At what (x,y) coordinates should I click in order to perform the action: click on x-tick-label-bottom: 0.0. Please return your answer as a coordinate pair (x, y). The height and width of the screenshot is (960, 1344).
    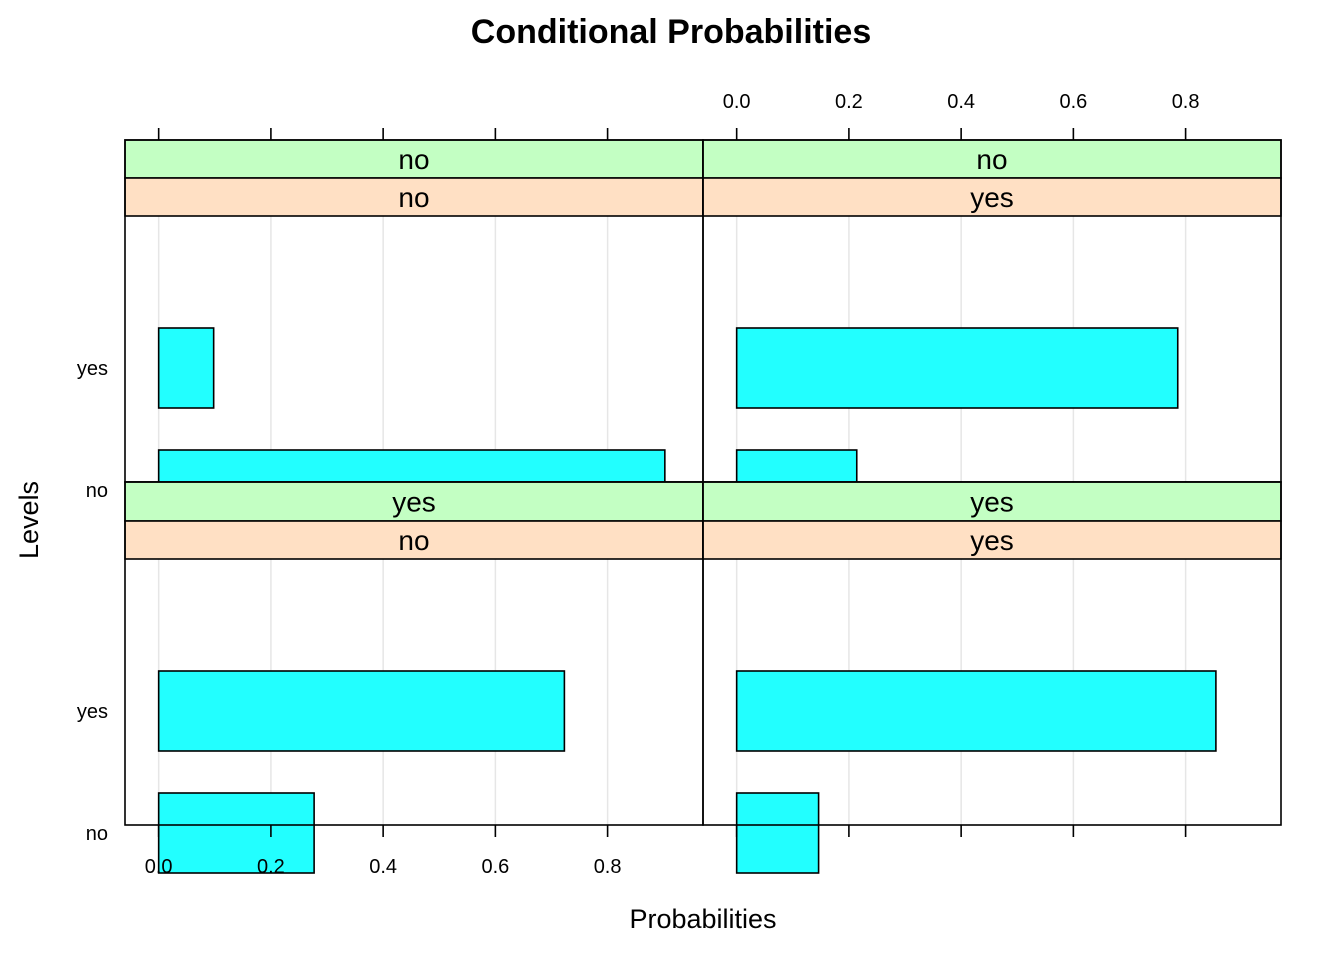
    Looking at the image, I should click on (159, 867).